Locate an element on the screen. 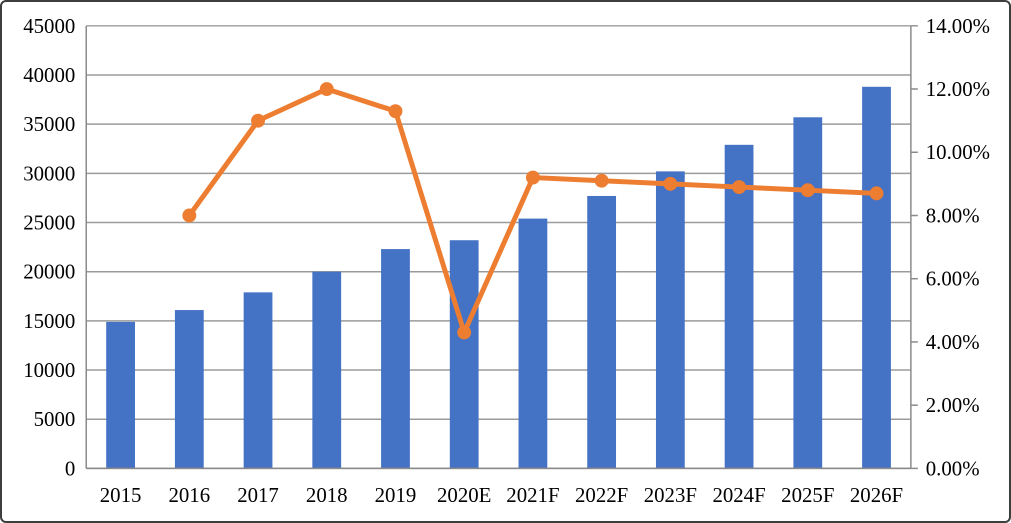 Image resolution: width=1011 pixels, height=523 pixels. x-axis-label: 2020E is located at coordinates (464, 495).